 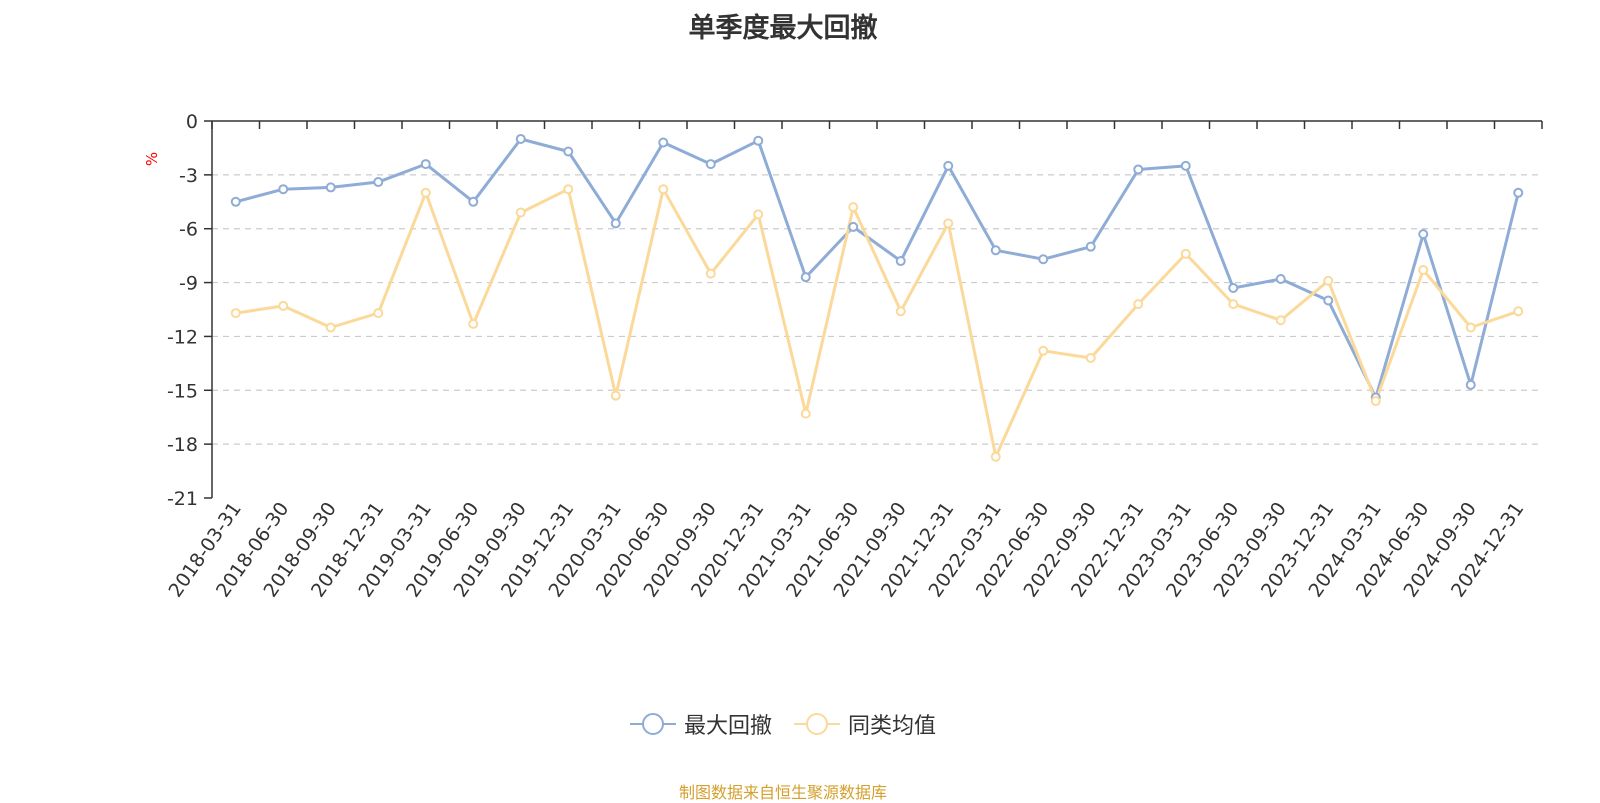 What do you see at coordinates (727, 726) in the screenshot?
I see `legend-label-max-drawdown: 最大回撤` at bounding box center [727, 726].